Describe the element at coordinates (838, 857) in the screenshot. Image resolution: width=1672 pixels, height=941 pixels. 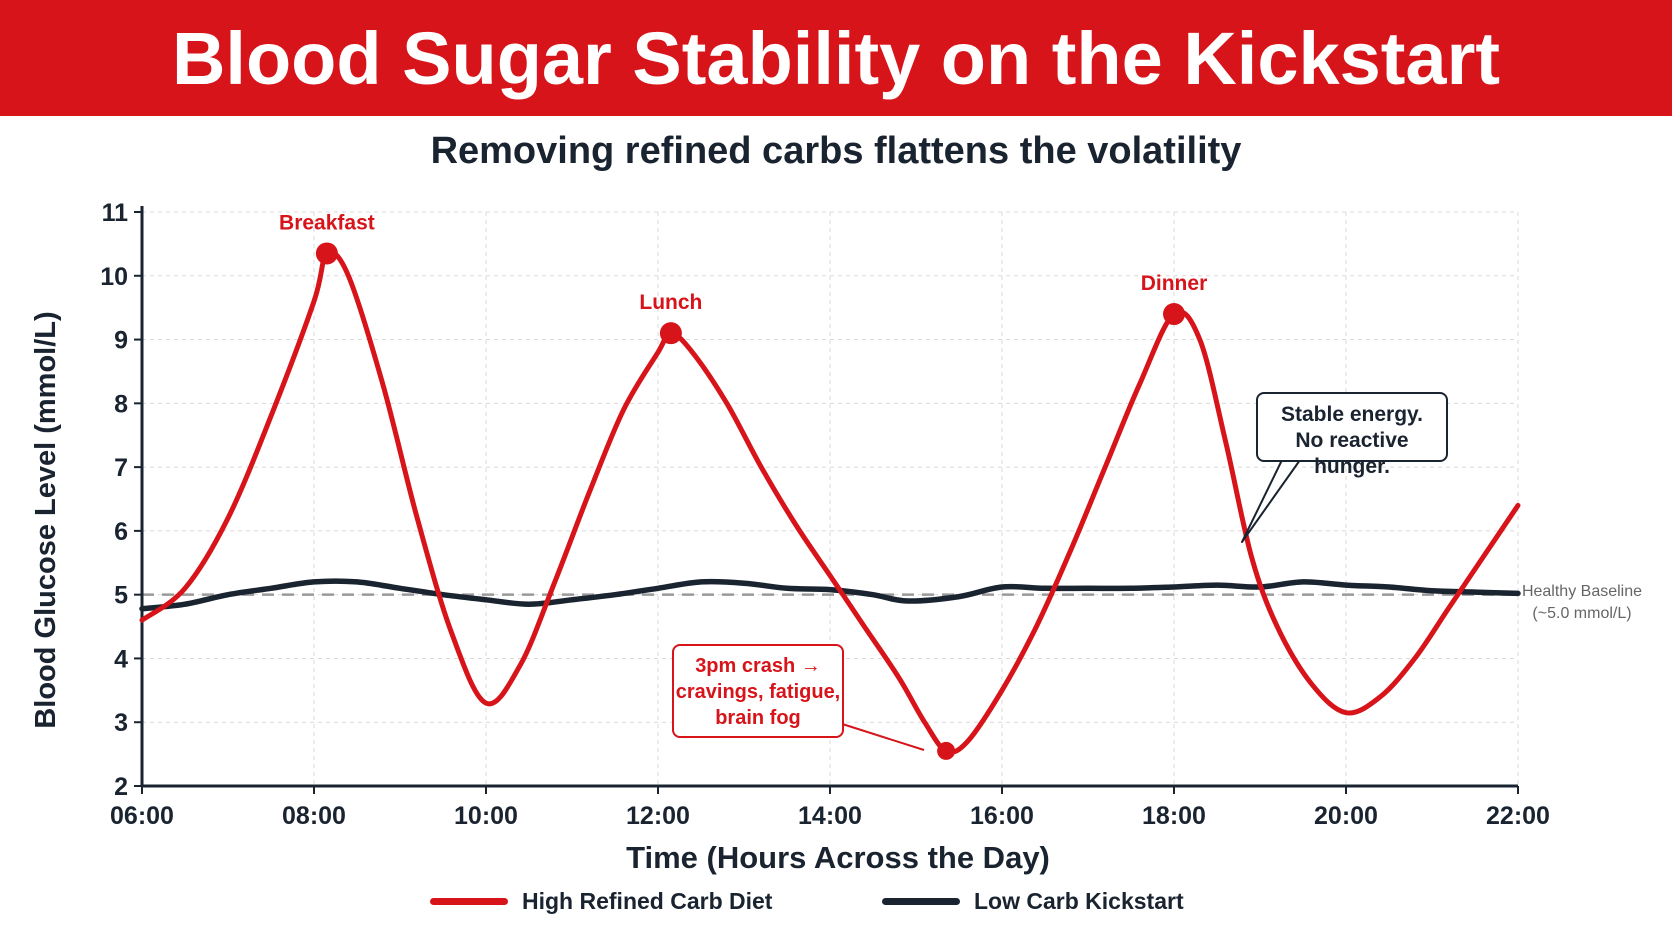
I see `x-axis-label: Time (Hours Across the Day)` at that location.